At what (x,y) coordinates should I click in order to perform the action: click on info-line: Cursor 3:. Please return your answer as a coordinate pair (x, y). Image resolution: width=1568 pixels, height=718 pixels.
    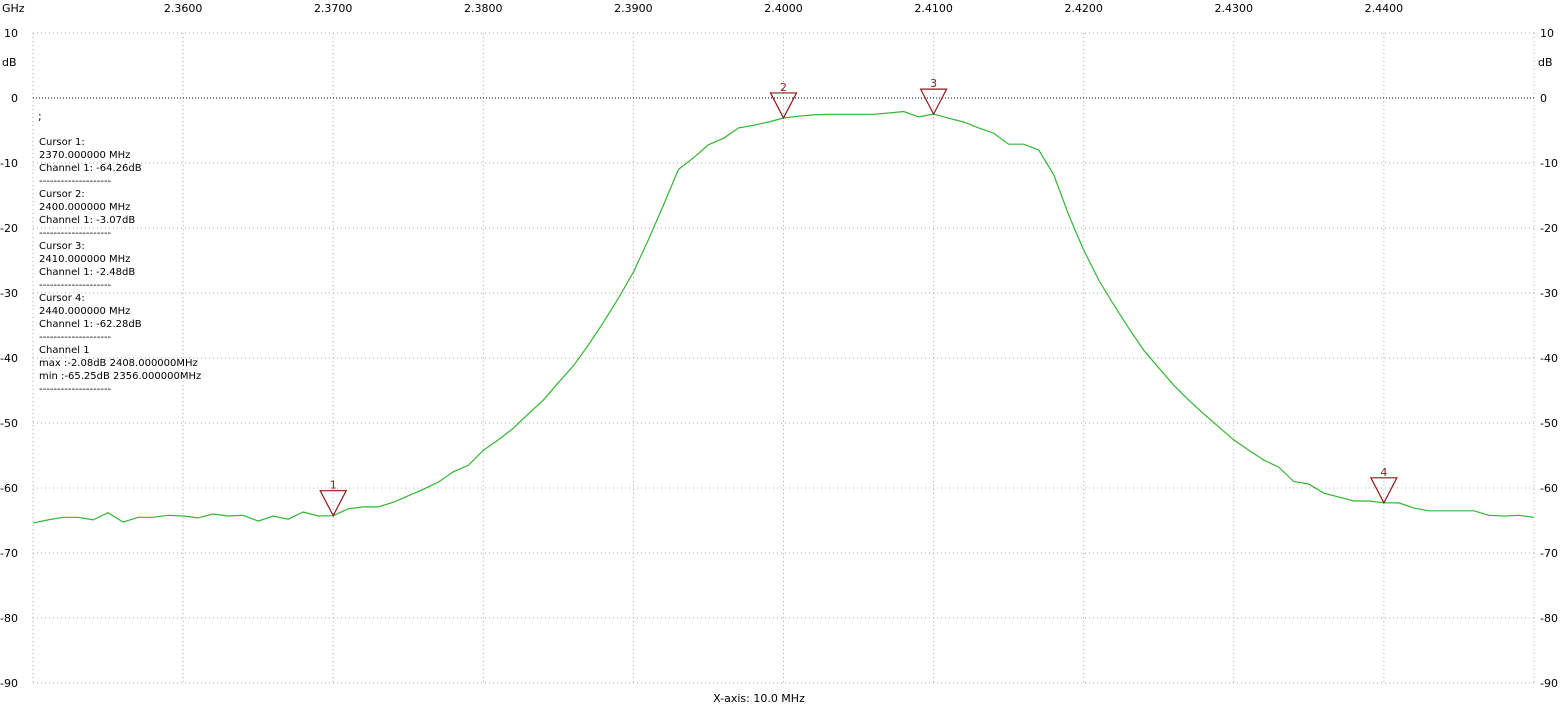
    Looking at the image, I should click on (62, 246).